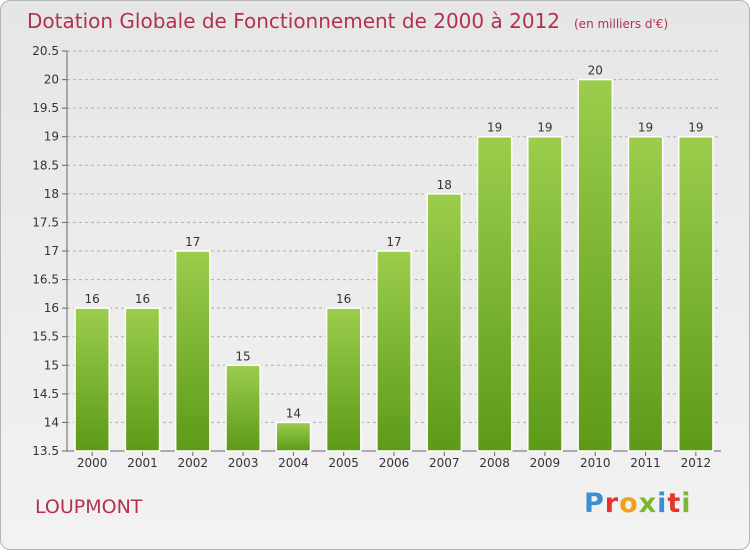 Image resolution: width=750 pixels, height=550 pixels. I want to click on y-tick-label: 19, so click(51, 137).